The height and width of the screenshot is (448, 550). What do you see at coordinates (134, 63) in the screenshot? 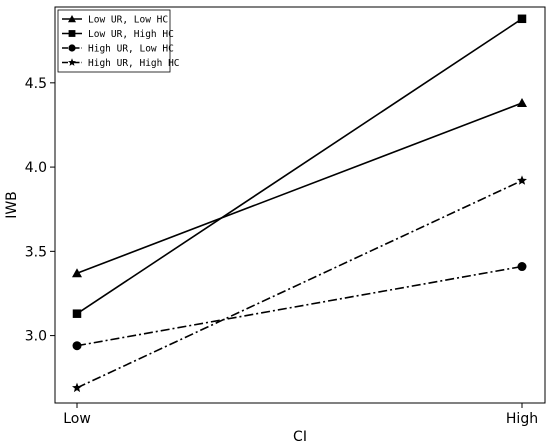
I see `legend-label: High UR, High HC` at bounding box center [134, 63].